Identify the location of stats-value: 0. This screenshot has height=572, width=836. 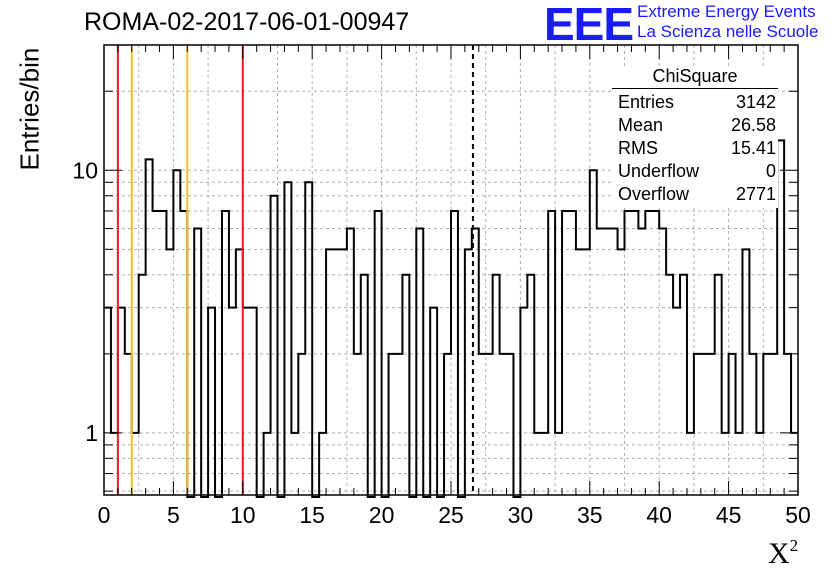
(770, 171).